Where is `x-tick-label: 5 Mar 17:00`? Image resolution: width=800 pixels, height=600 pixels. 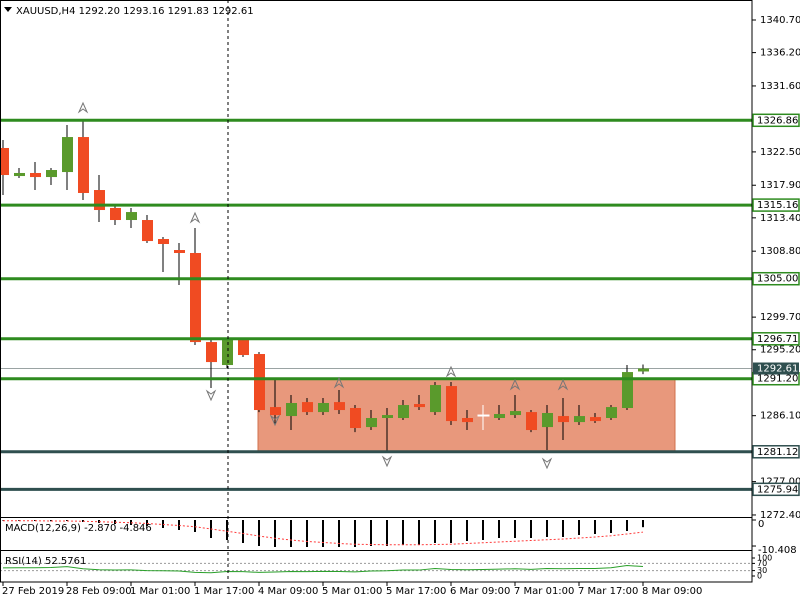
x-tick-label: 5 Mar 17:00 is located at coordinates (416, 591).